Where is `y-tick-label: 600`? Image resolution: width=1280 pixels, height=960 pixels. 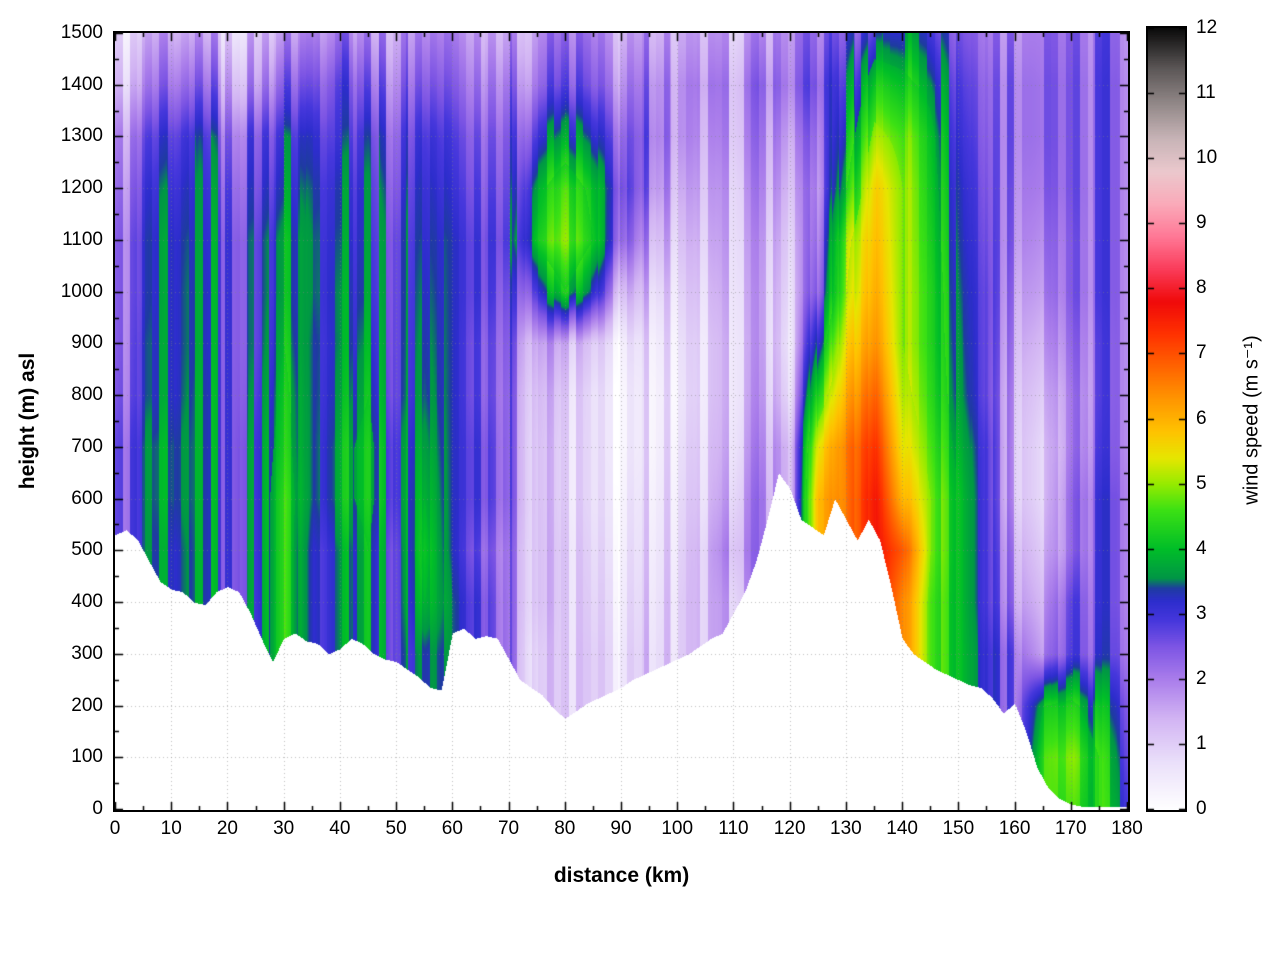 y-tick-label: 600 is located at coordinates (87, 498).